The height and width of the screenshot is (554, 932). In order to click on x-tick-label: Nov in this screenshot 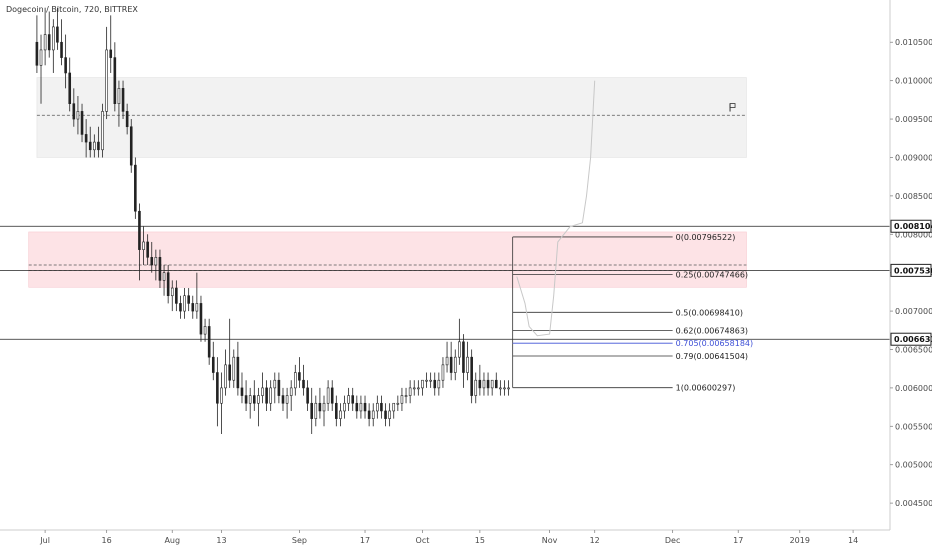, I will do `click(550, 540)`.